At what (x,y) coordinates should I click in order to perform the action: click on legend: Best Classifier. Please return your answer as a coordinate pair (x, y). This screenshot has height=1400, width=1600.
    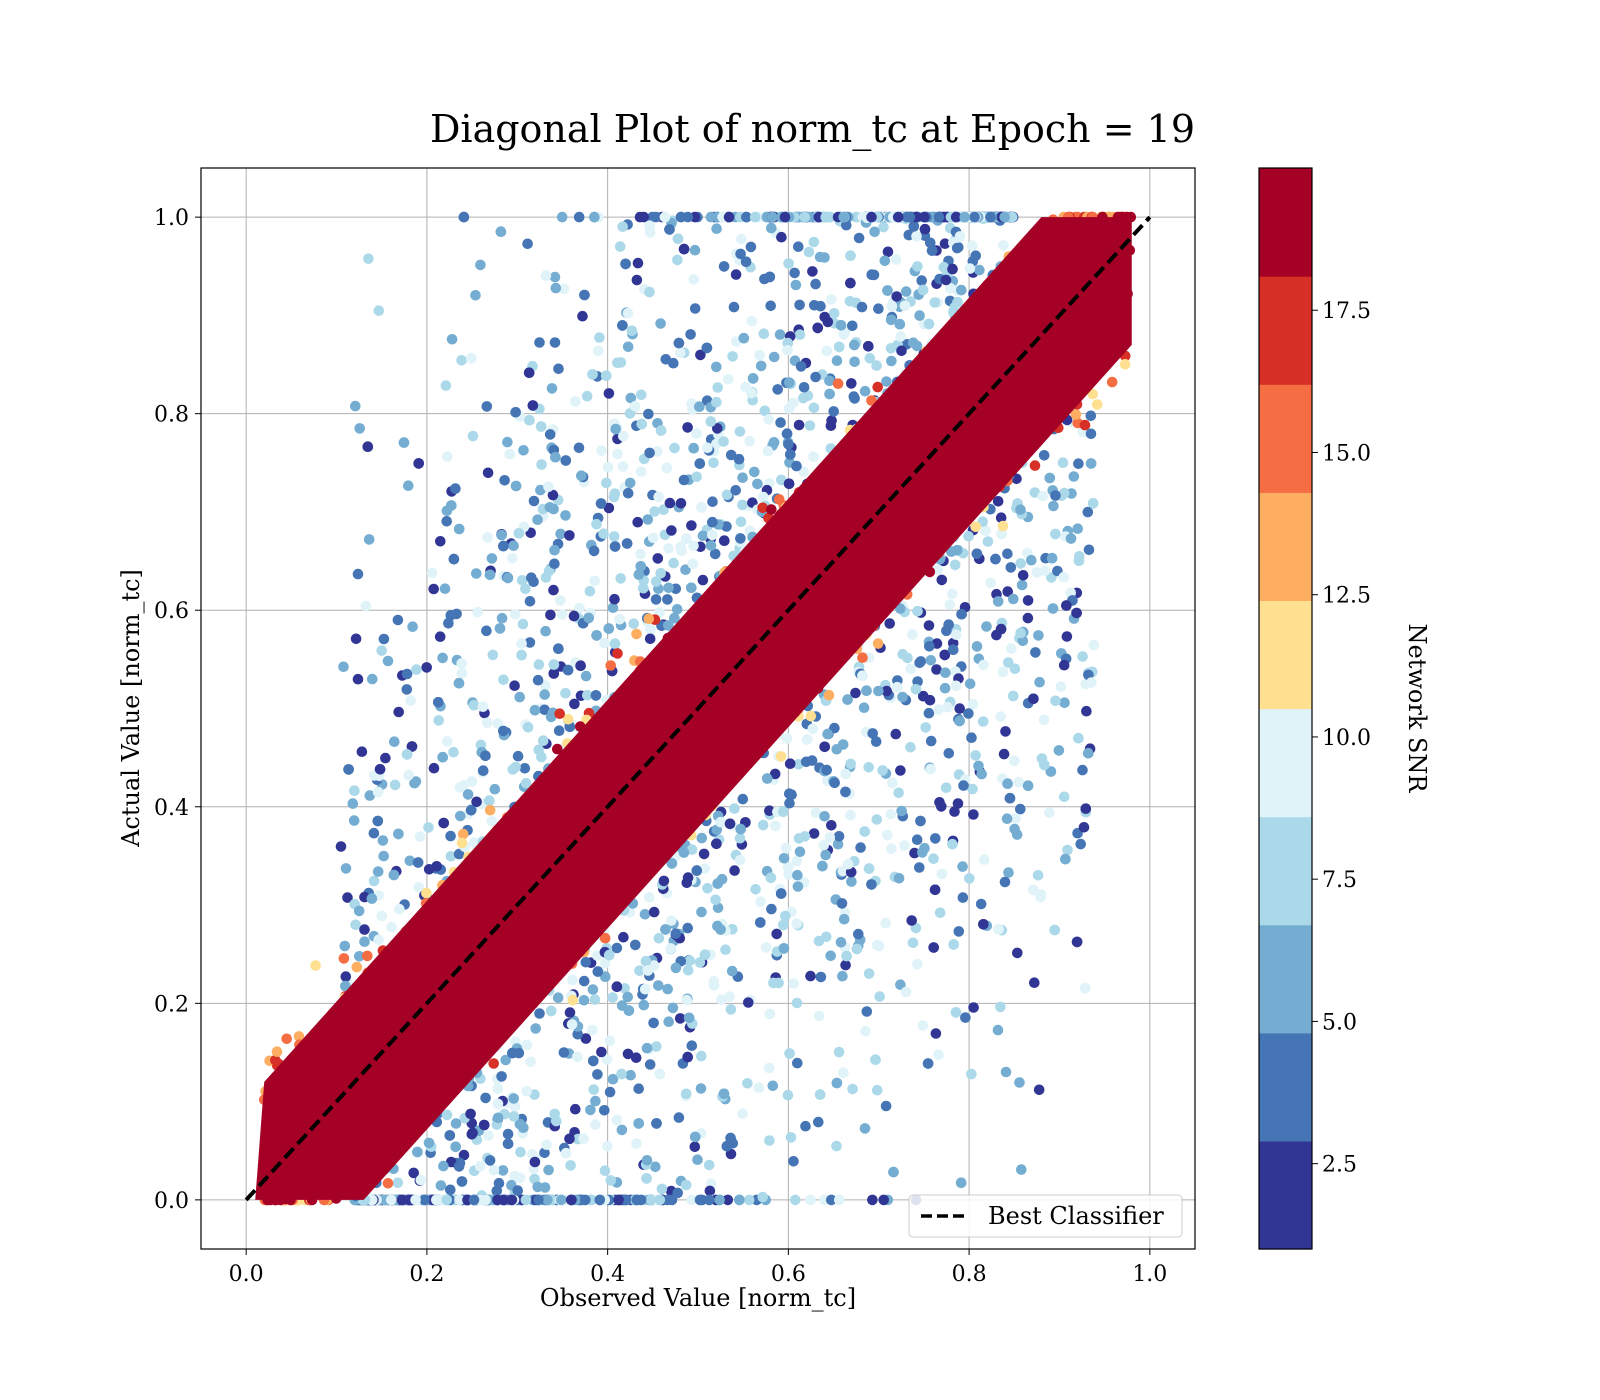
    Looking at the image, I should click on (1045, 1216).